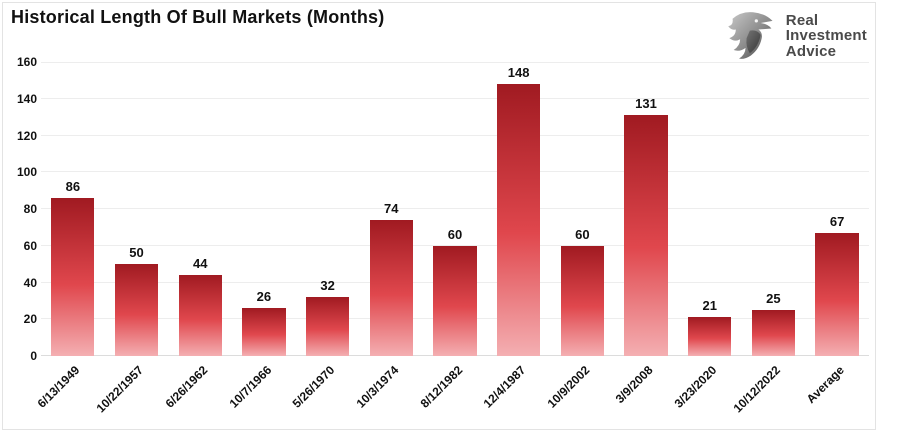 This screenshot has width=903, height=443. What do you see at coordinates (750, 35) in the screenshot?
I see `eagle-icon` at bounding box center [750, 35].